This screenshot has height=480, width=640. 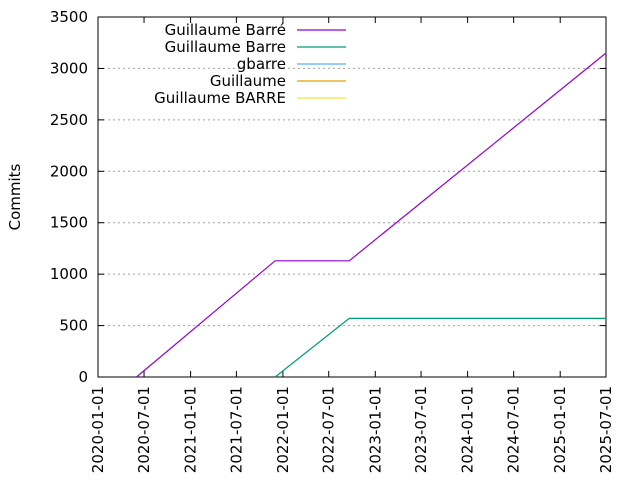 What do you see at coordinates (69, 223) in the screenshot?
I see `y-tick-label: 1500` at bounding box center [69, 223].